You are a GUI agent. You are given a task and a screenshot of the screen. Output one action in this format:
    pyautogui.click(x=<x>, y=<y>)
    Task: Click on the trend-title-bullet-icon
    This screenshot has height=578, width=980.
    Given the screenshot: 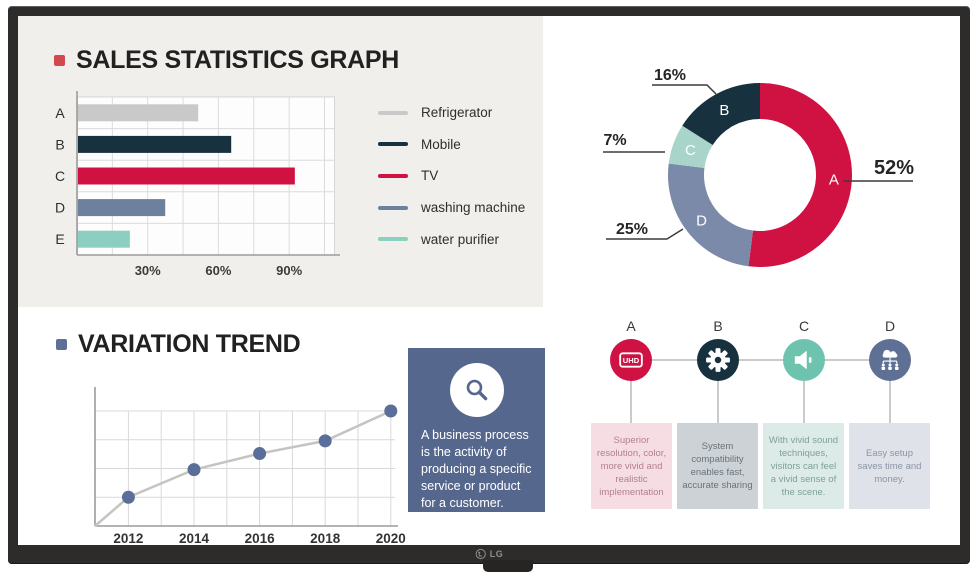 What is the action you would take?
    pyautogui.click(x=61, y=344)
    